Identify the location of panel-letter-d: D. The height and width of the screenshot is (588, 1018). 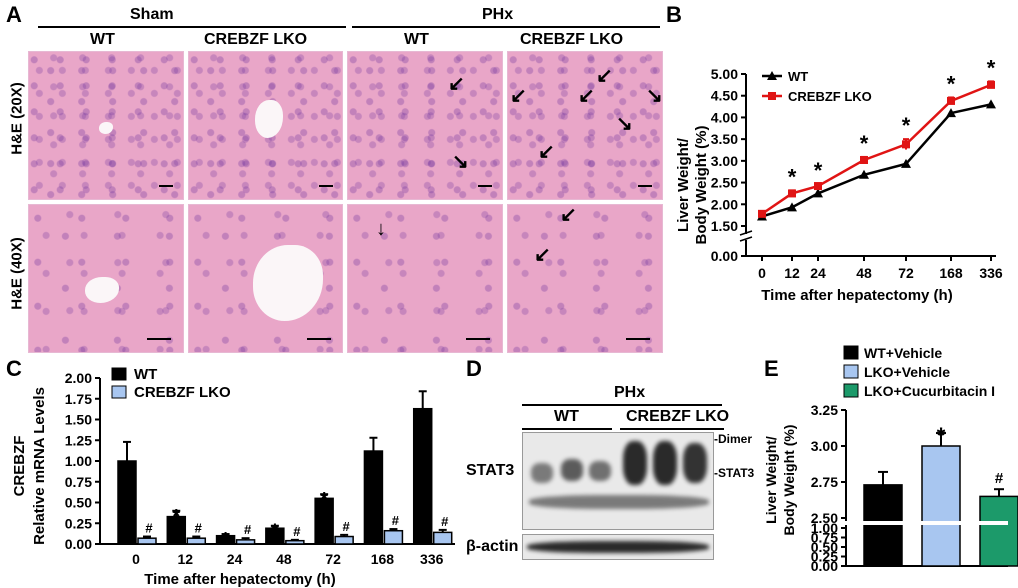
(474, 368).